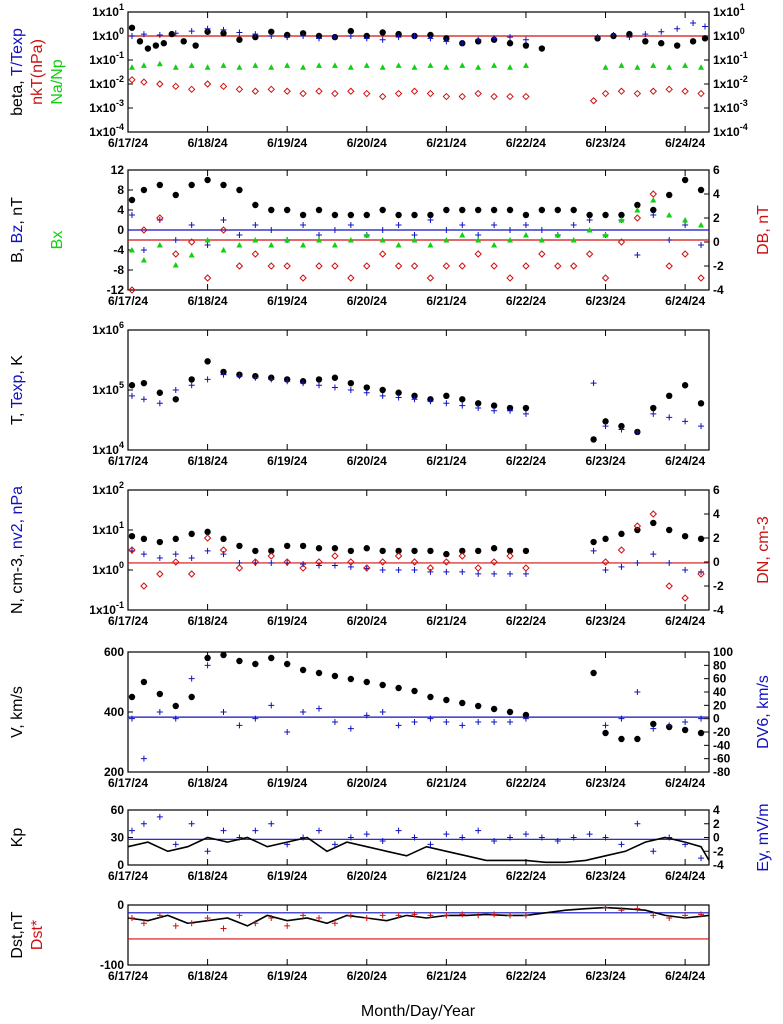 The height and width of the screenshot is (1024, 783). I want to click on x-axis-title: Month/Day/Year, so click(418, 1011).